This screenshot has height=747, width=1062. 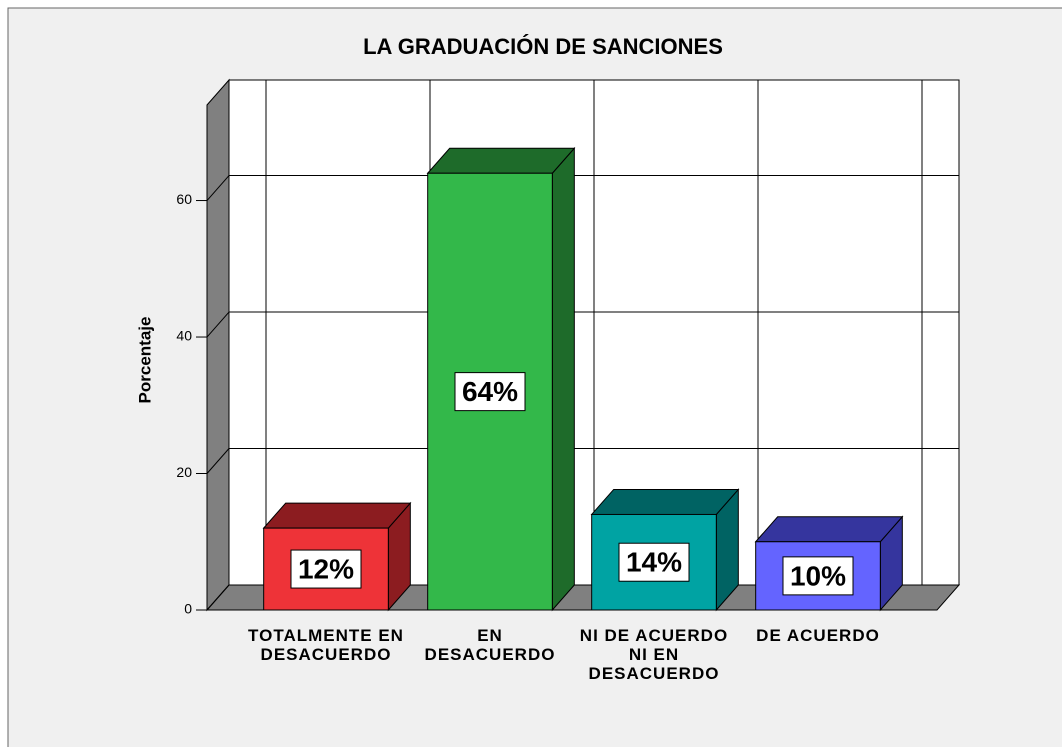 What do you see at coordinates (654, 654) in the screenshot?
I see `x-tick-label: NI DE ACUERDO NI EN DESACUERDO` at bounding box center [654, 654].